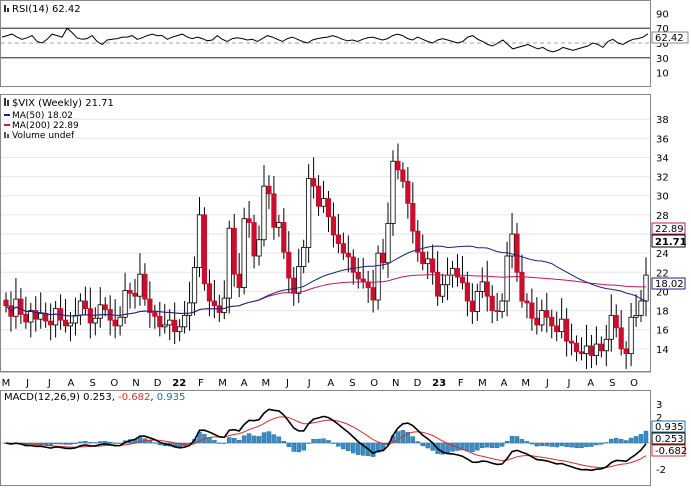 The image size is (691, 489). Describe the element at coordinates (6, 8) in the screenshot. I see `rsi-title-icon` at that location.